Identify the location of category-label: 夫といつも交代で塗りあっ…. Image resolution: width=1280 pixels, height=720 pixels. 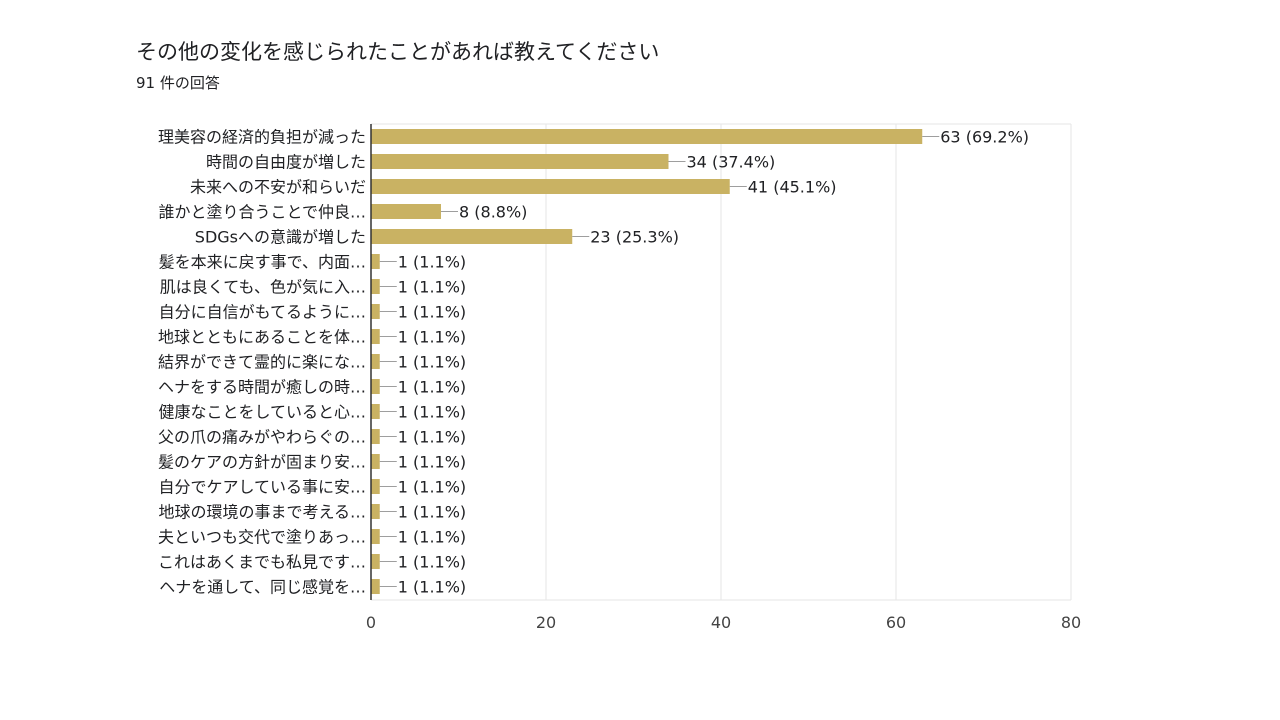
(262, 537).